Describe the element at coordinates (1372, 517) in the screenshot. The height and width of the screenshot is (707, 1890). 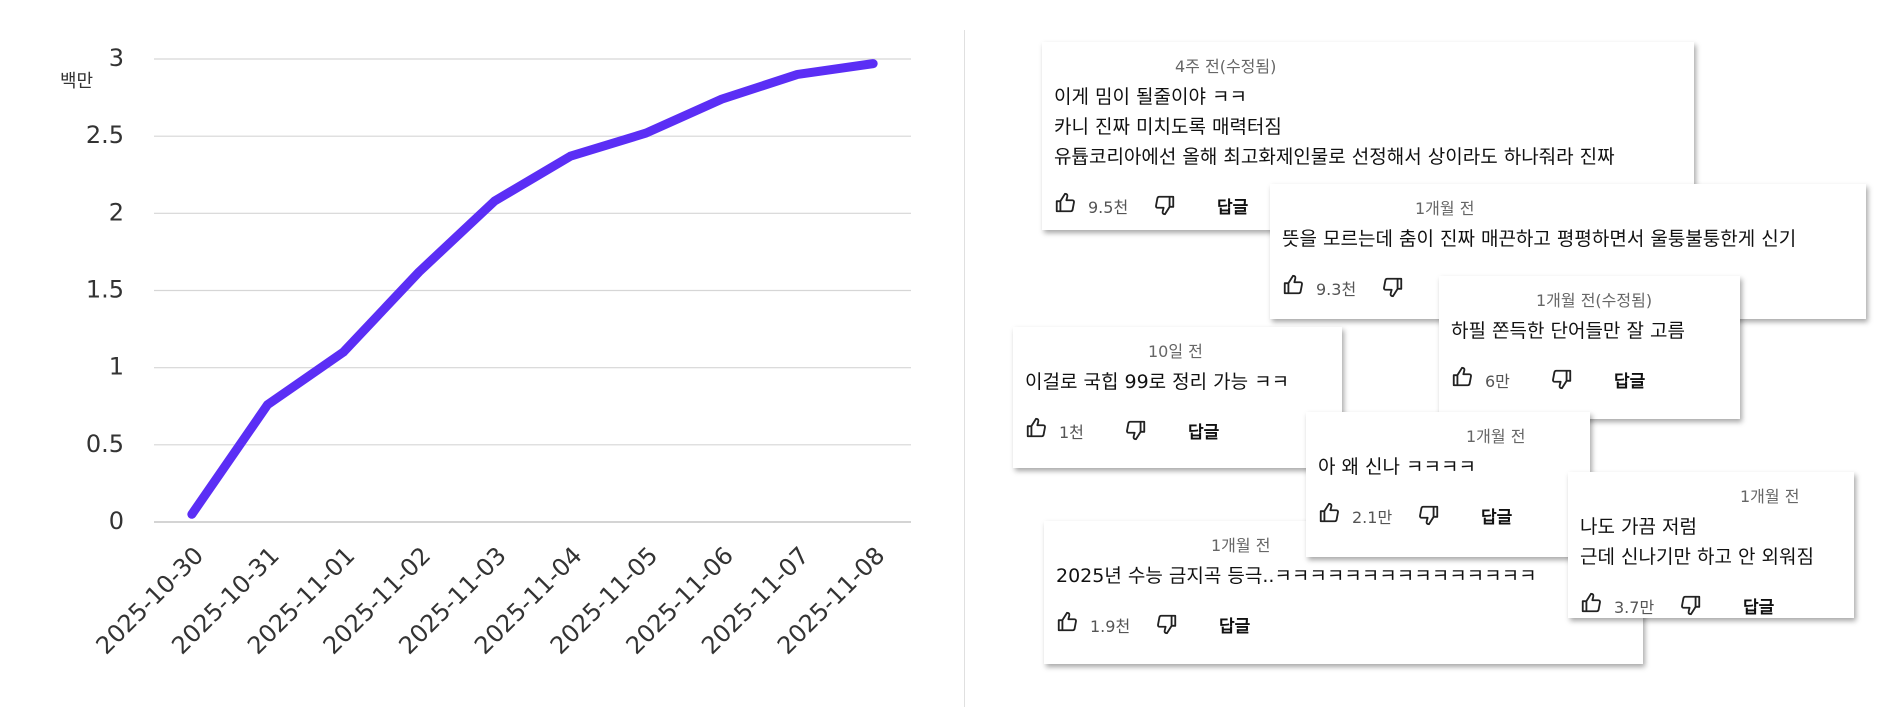
I see `like-count: 2.1만` at that location.